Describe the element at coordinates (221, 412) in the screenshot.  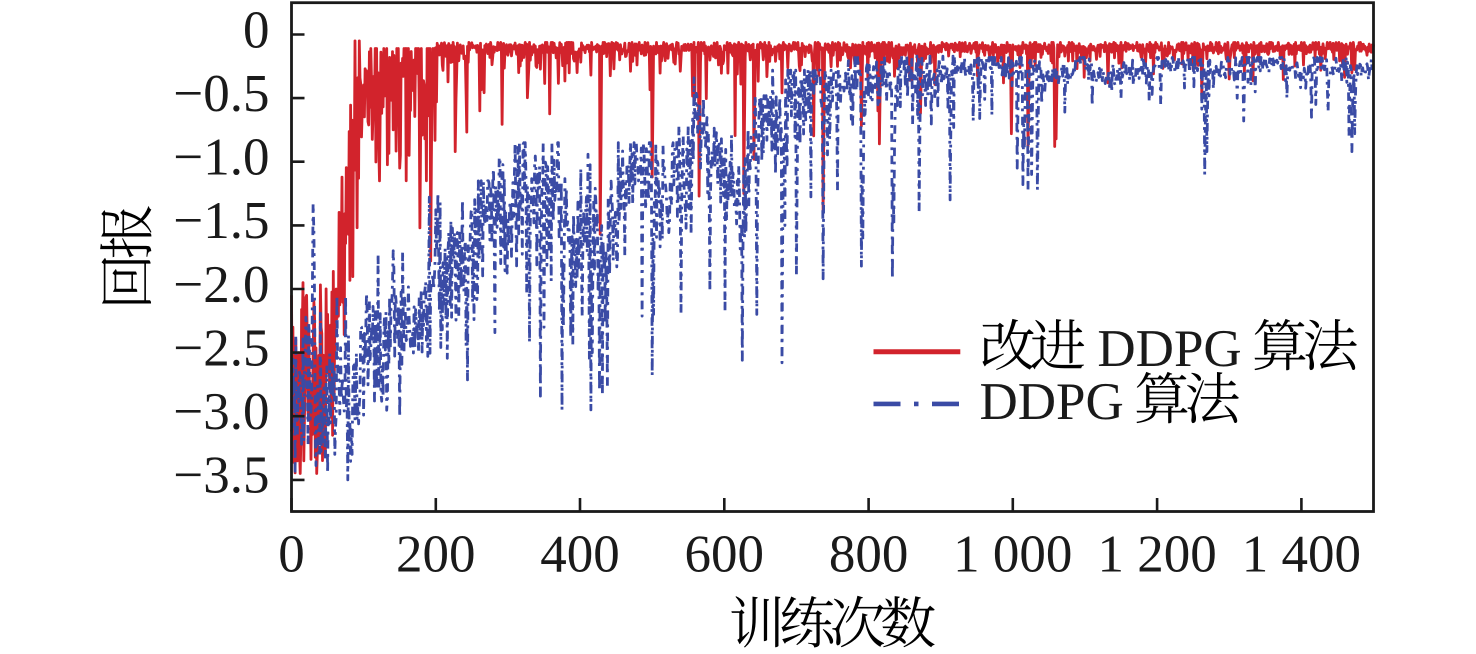
I see `svg-text: −3.0` at that location.